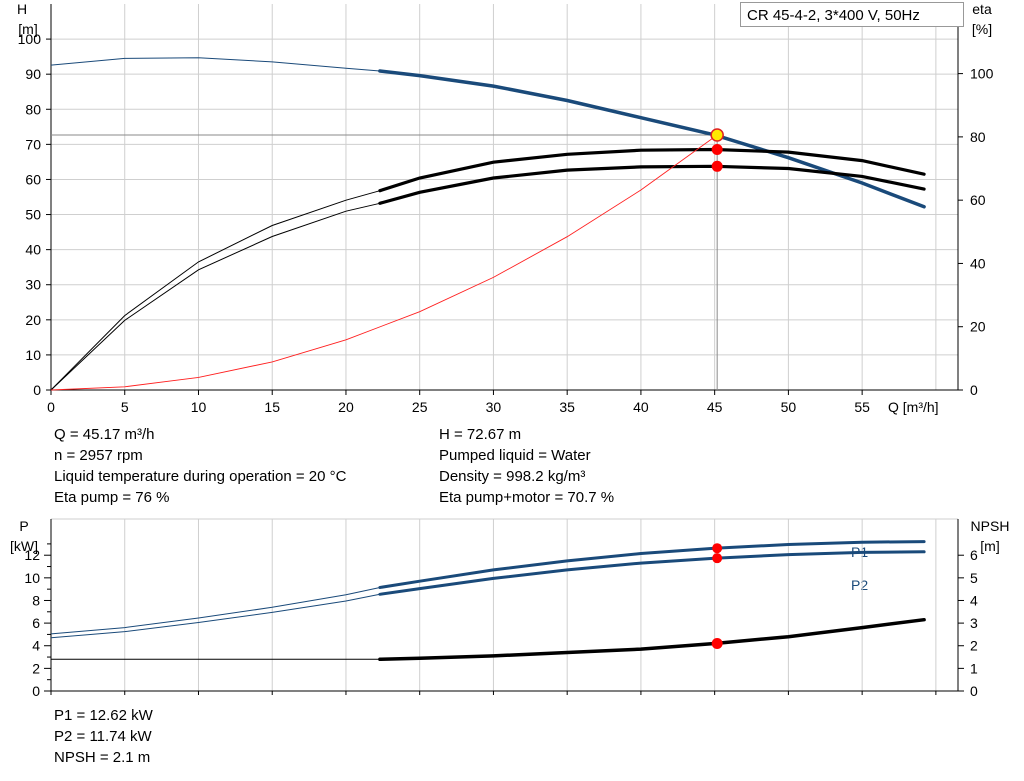 This screenshot has height=781, width=1024. I want to click on h-axis-title: H, so click(22, 9).